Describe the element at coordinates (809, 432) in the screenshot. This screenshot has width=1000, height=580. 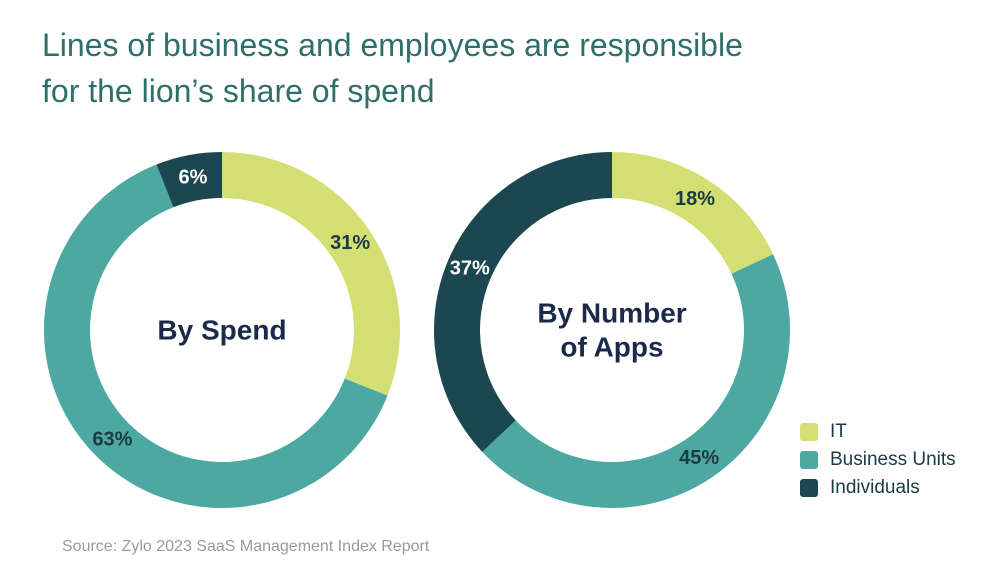
I see `legend-swatch-it` at that location.